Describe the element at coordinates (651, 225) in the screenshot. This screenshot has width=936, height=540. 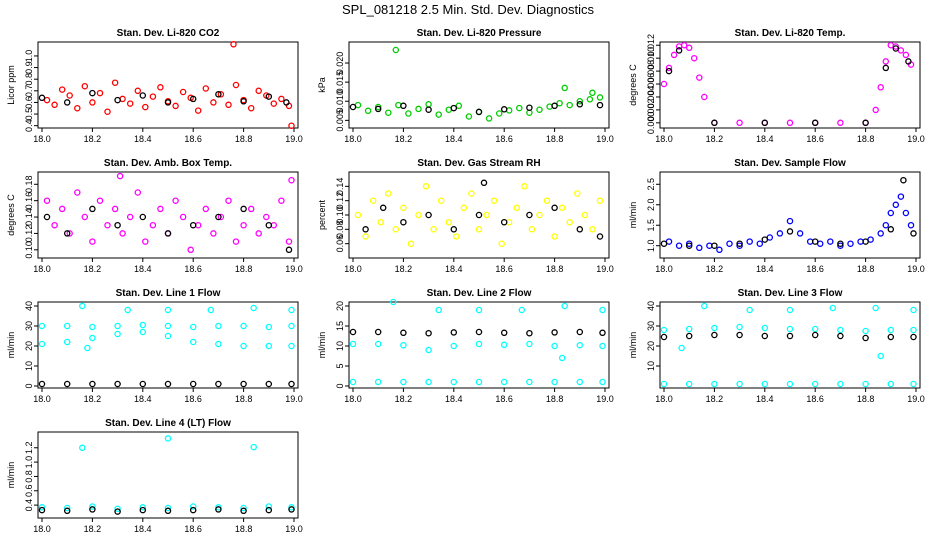
I see `y-tick-label: 1.5` at that location.